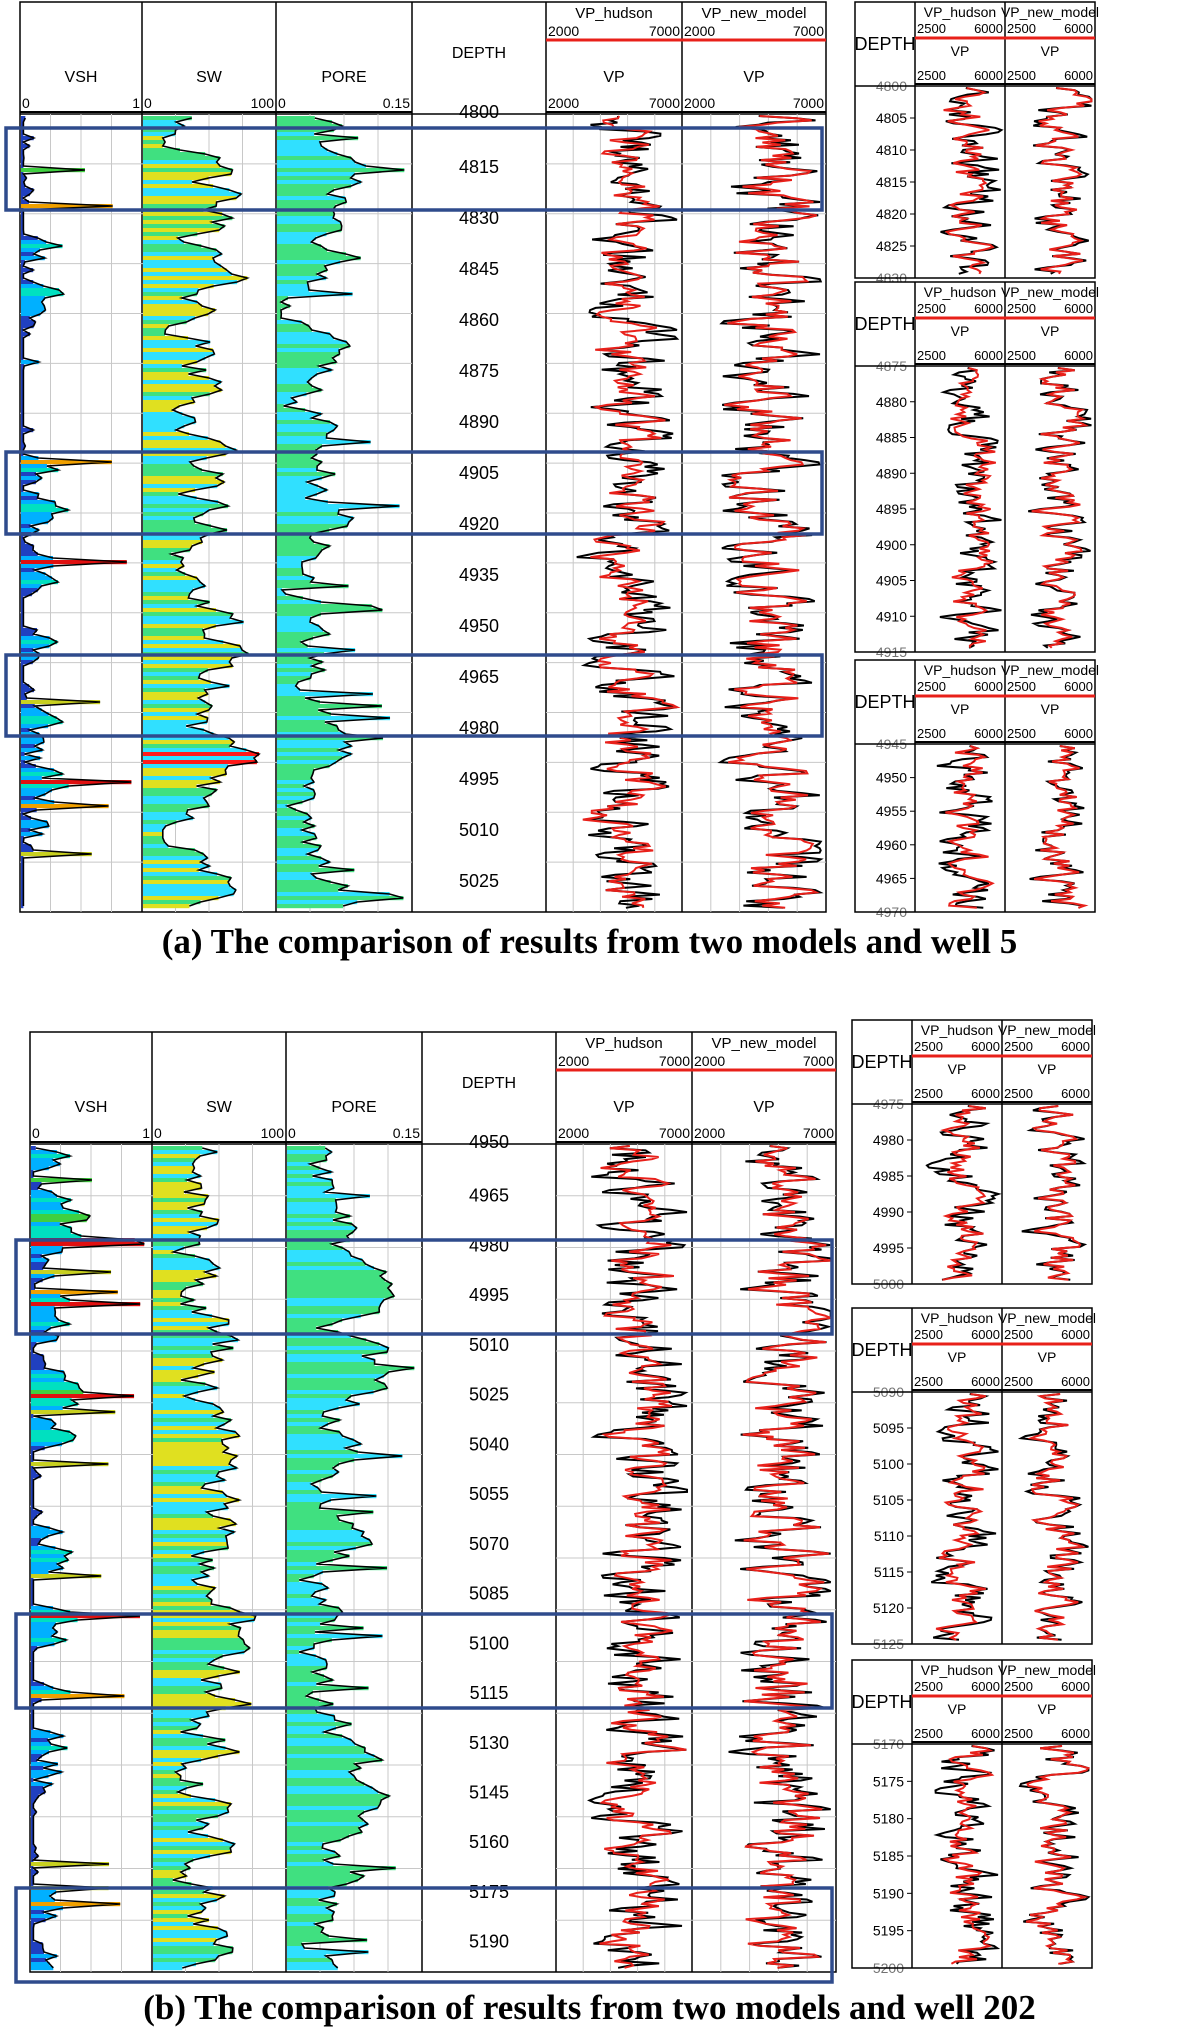  I want to click on panel-a-2-zoom-depth-label: 4905, so click(891, 581).